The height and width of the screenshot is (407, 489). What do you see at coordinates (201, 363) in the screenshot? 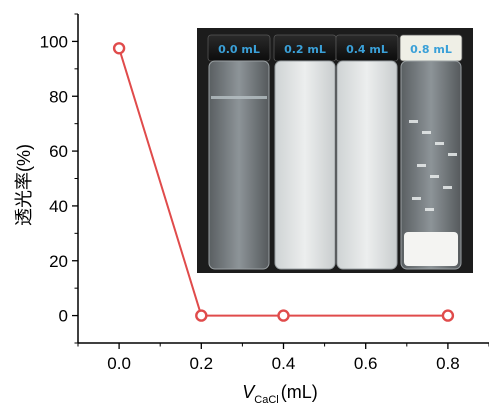
I see `x-tick-label: 0.2` at bounding box center [201, 363].